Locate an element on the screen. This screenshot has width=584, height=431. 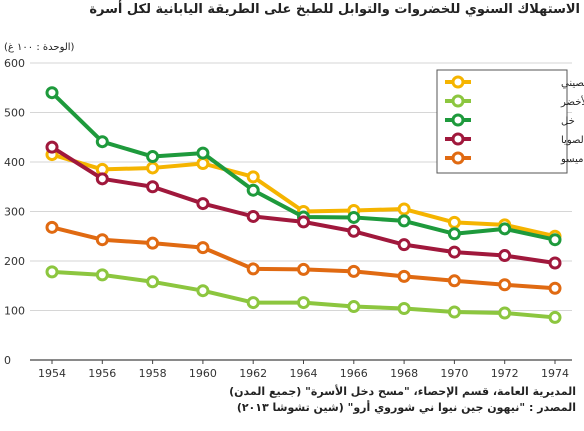
data-point-3-1954 is located at coordinates (52, 93).